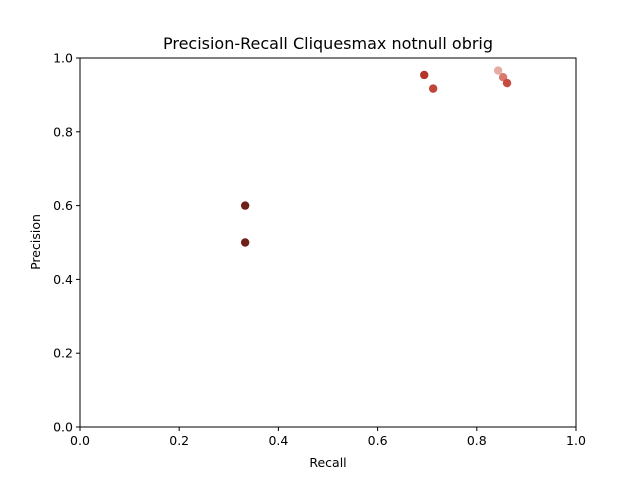 The height and width of the screenshot is (480, 640). What do you see at coordinates (63, 58) in the screenshot?
I see `y-tick-label: 1.0` at bounding box center [63, 58].